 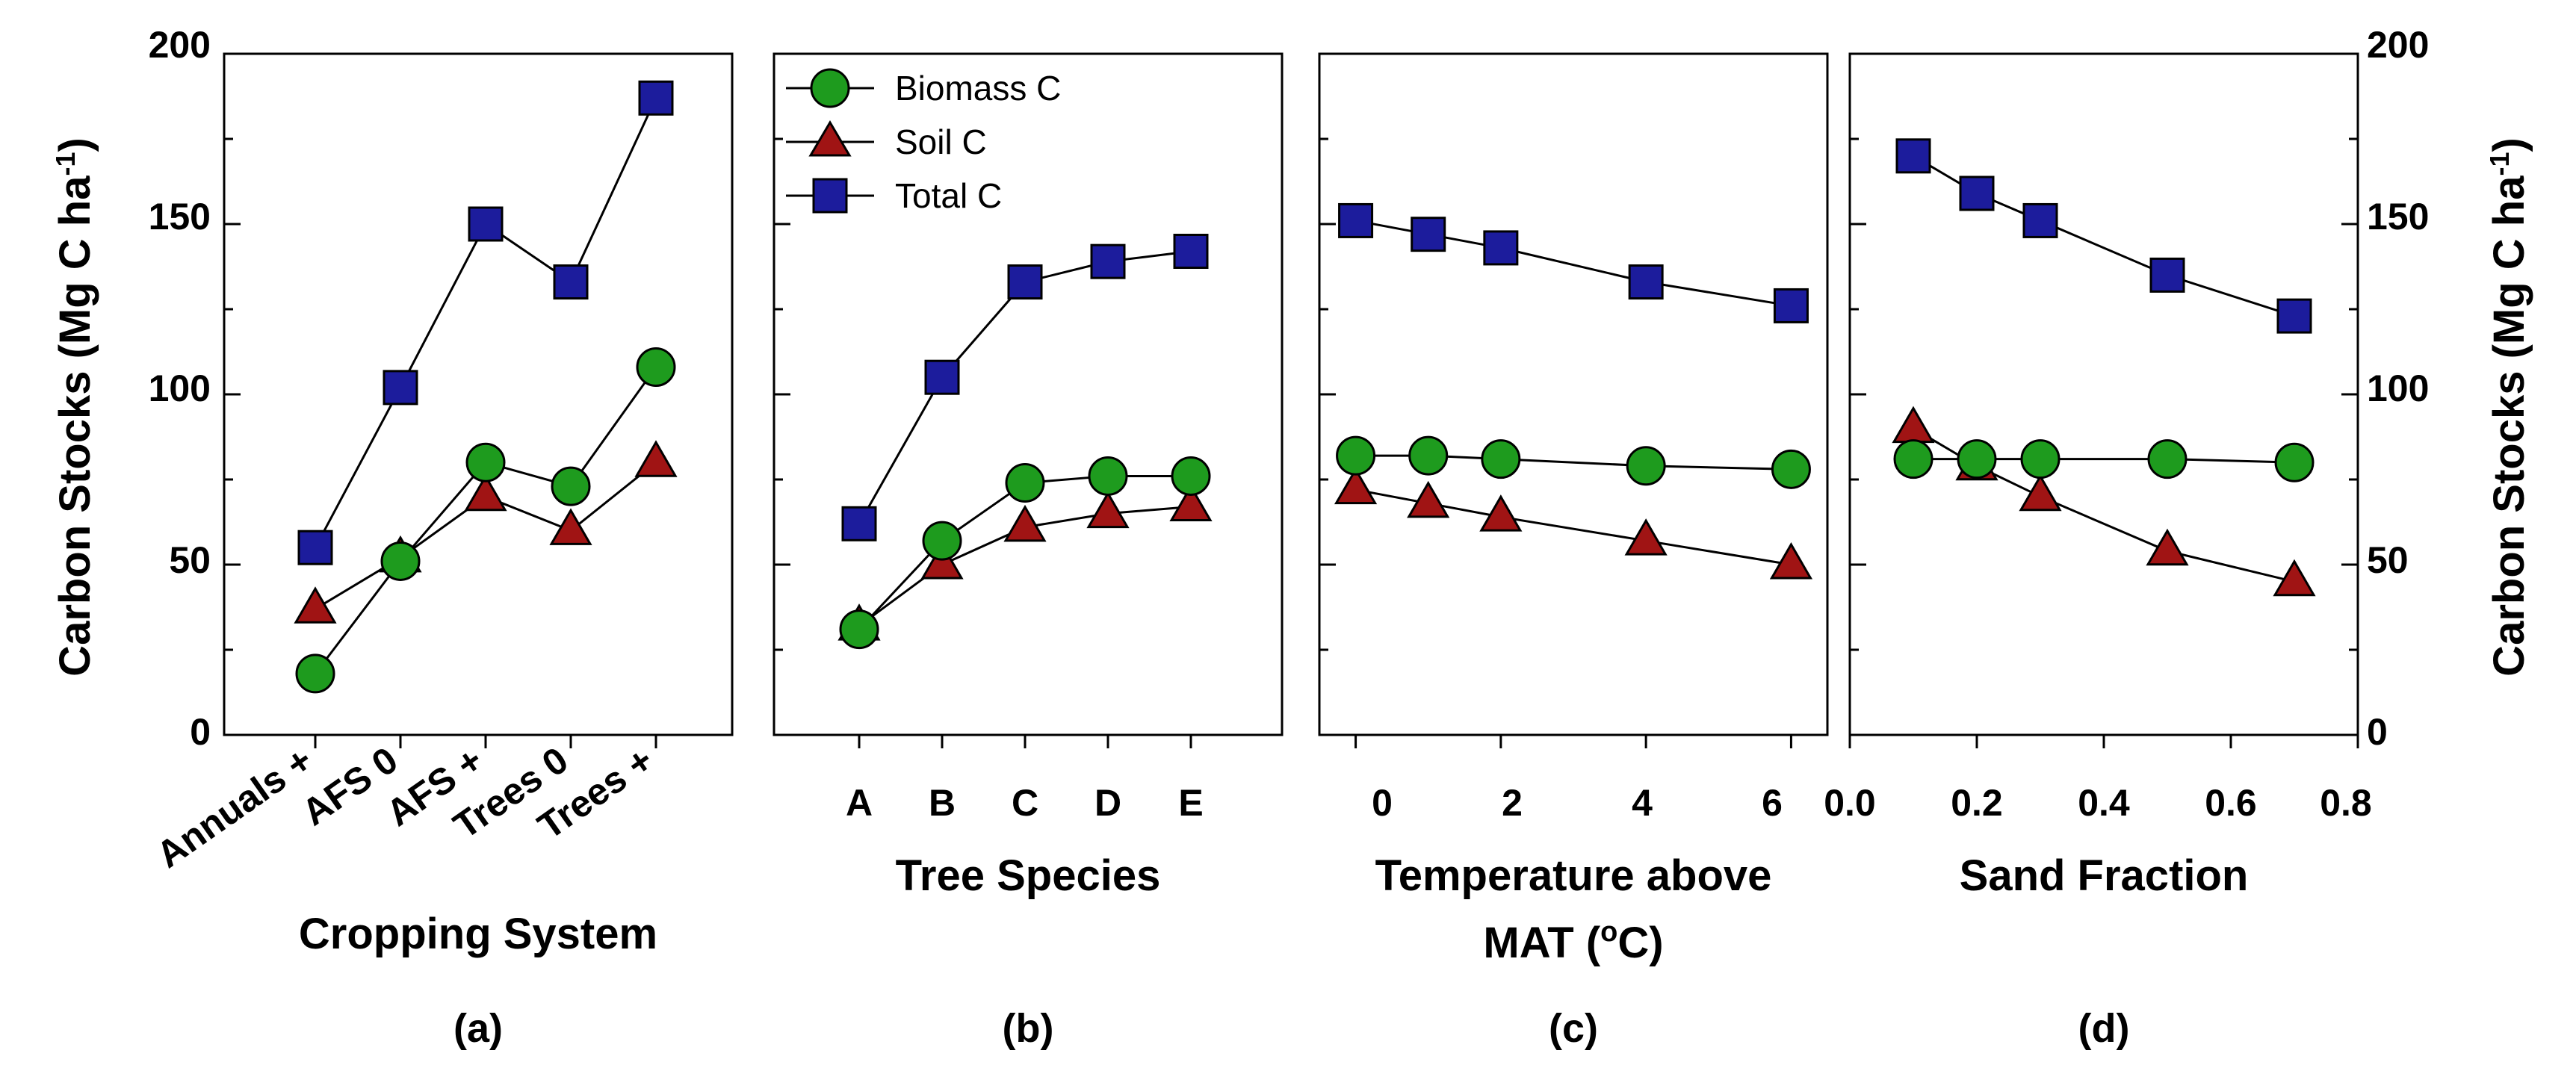 What do you see at coordinates (942, 803) in the screenshot?
I see `x-tick-label: B` at bounding box center [942, 803].